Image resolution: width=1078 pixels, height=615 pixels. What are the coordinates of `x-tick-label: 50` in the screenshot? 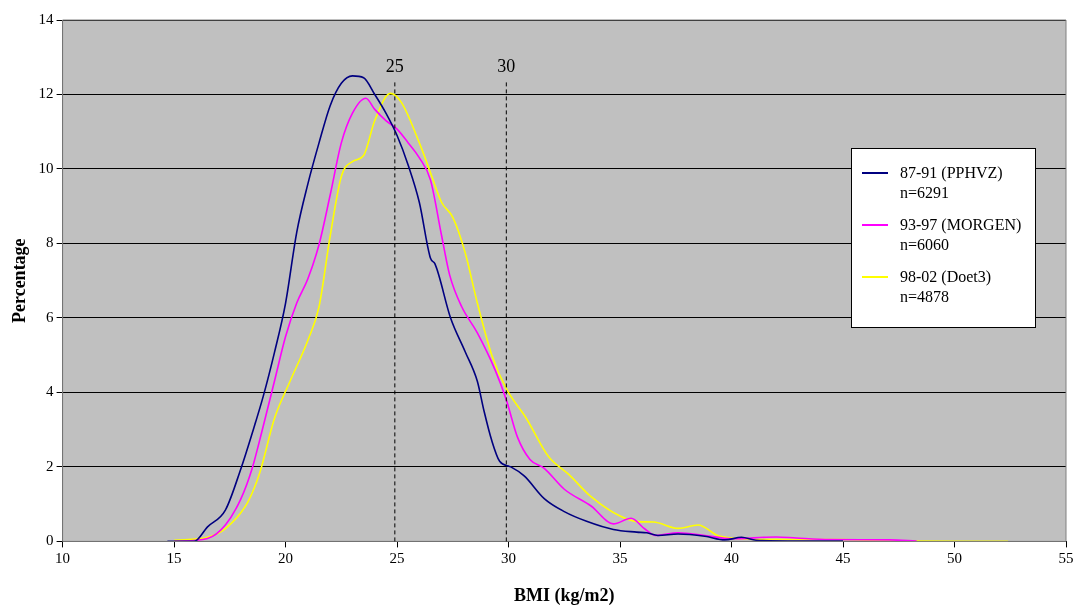 It's located at (955, 558).